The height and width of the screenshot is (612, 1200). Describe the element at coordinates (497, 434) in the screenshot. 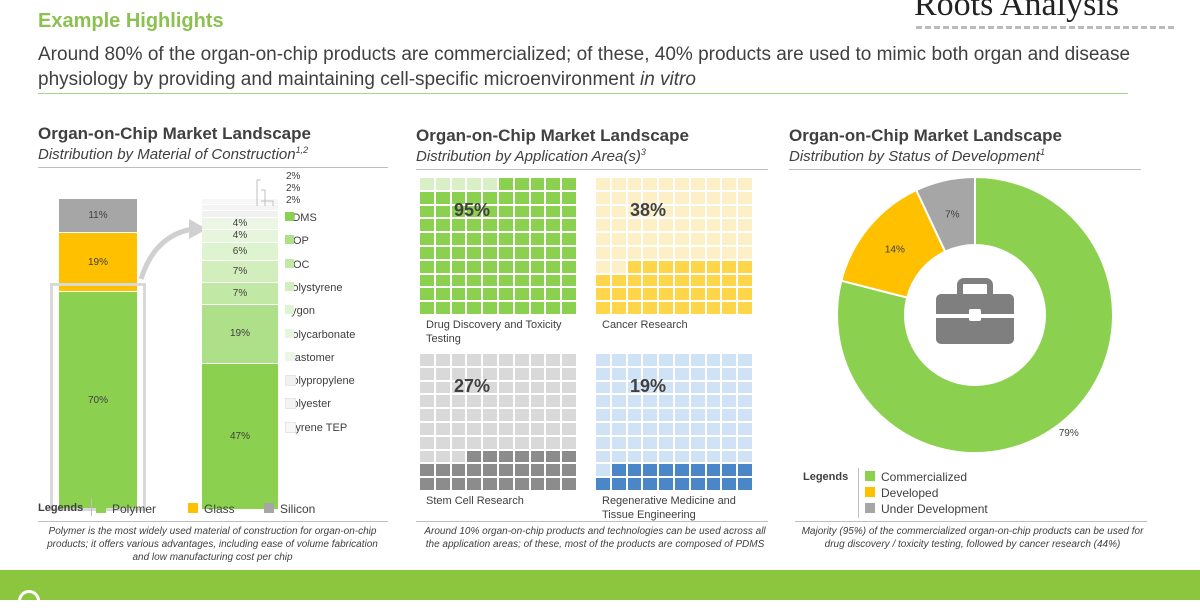

I see `waffle-panel: 27% Stem Cell Research` at that location.